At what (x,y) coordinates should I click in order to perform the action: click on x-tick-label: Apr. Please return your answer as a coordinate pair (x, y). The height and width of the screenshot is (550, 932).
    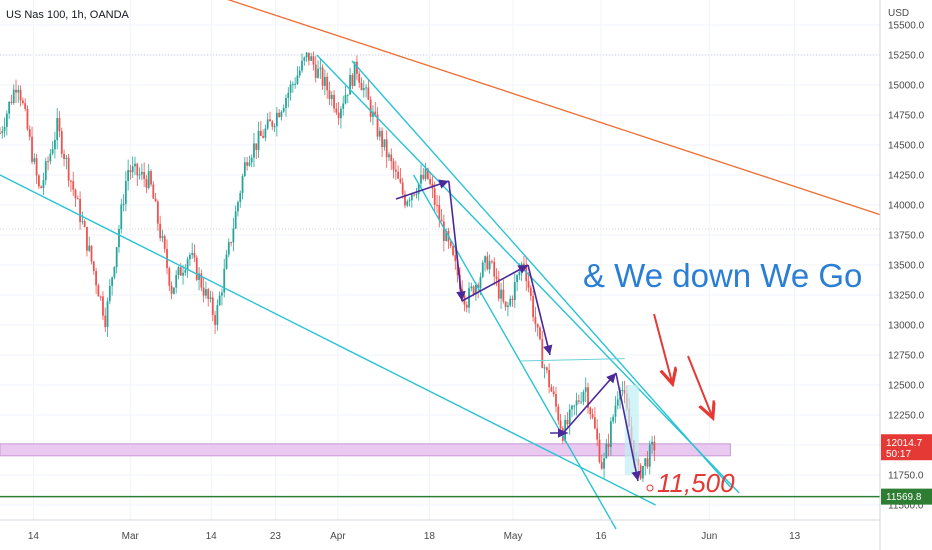
    Looking at the image, I should click on (338, 536).